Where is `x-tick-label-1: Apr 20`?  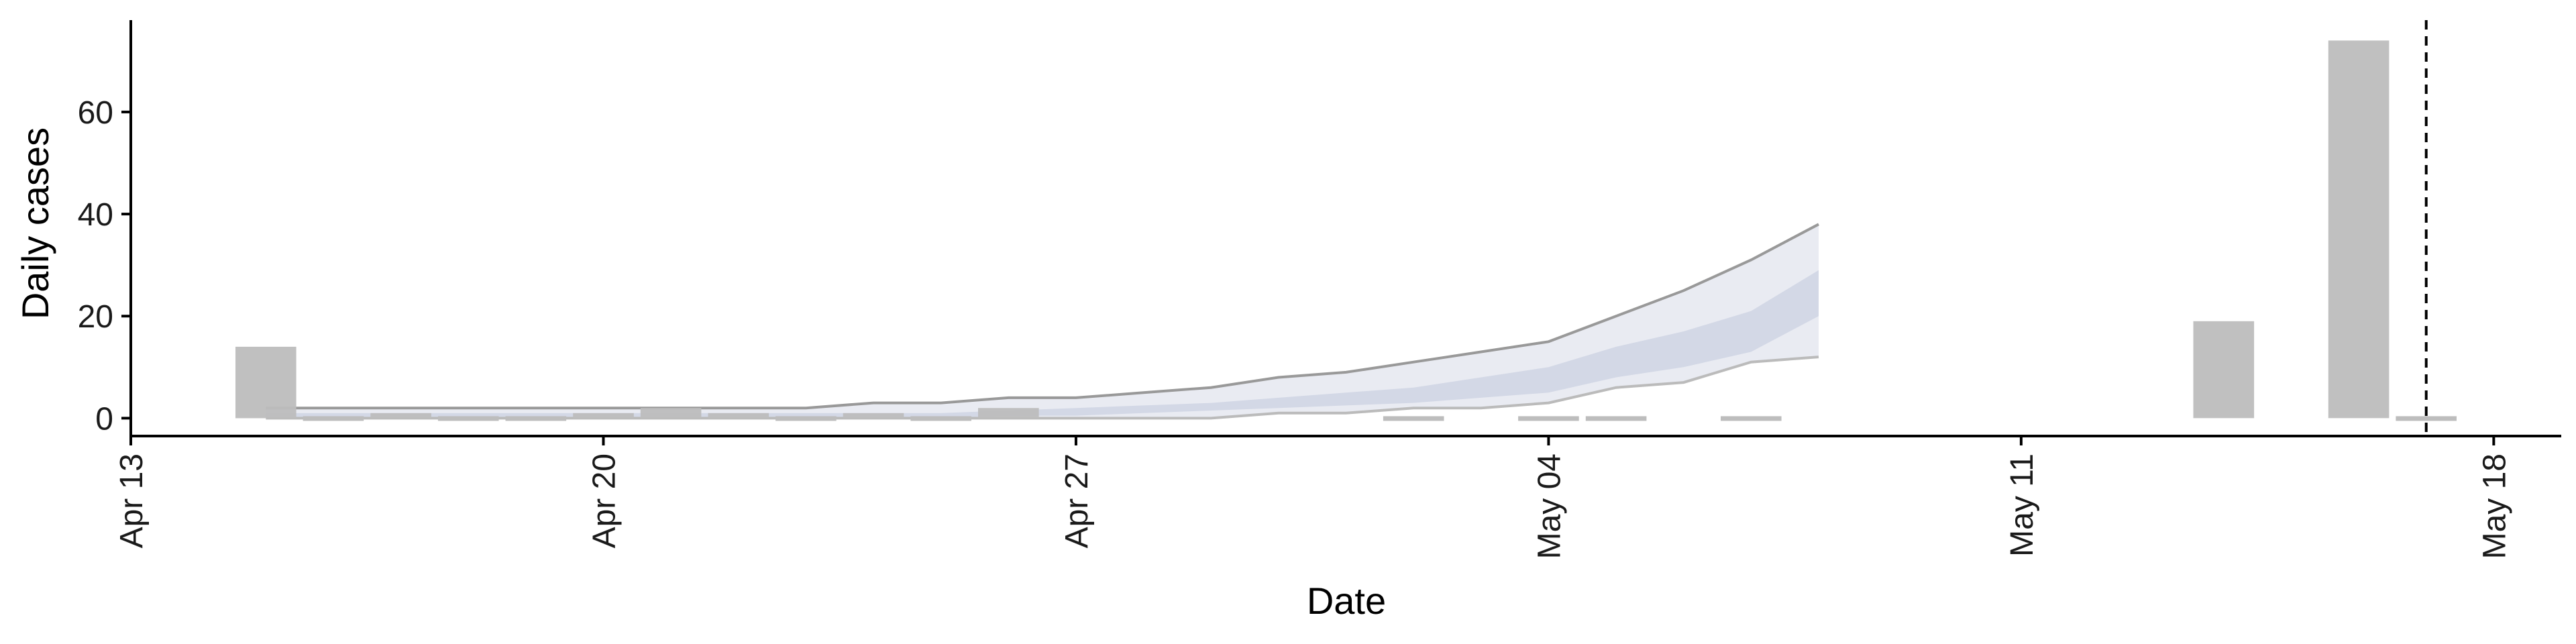 x-tick-label-1: Apr 20 is located at coordinates (605, 500).